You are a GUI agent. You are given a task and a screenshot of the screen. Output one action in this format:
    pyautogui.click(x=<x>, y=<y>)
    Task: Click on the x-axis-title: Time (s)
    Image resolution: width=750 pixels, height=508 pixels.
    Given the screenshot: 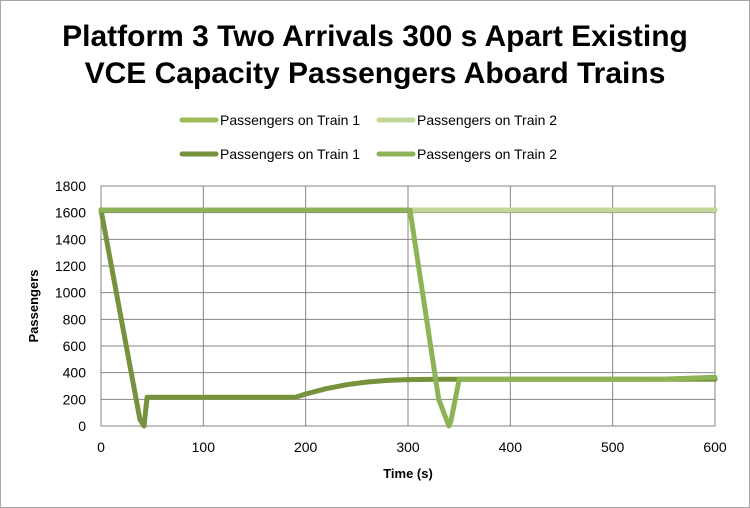 What is the action you would take?
    pyautogui.click(x=408, y=473)
    